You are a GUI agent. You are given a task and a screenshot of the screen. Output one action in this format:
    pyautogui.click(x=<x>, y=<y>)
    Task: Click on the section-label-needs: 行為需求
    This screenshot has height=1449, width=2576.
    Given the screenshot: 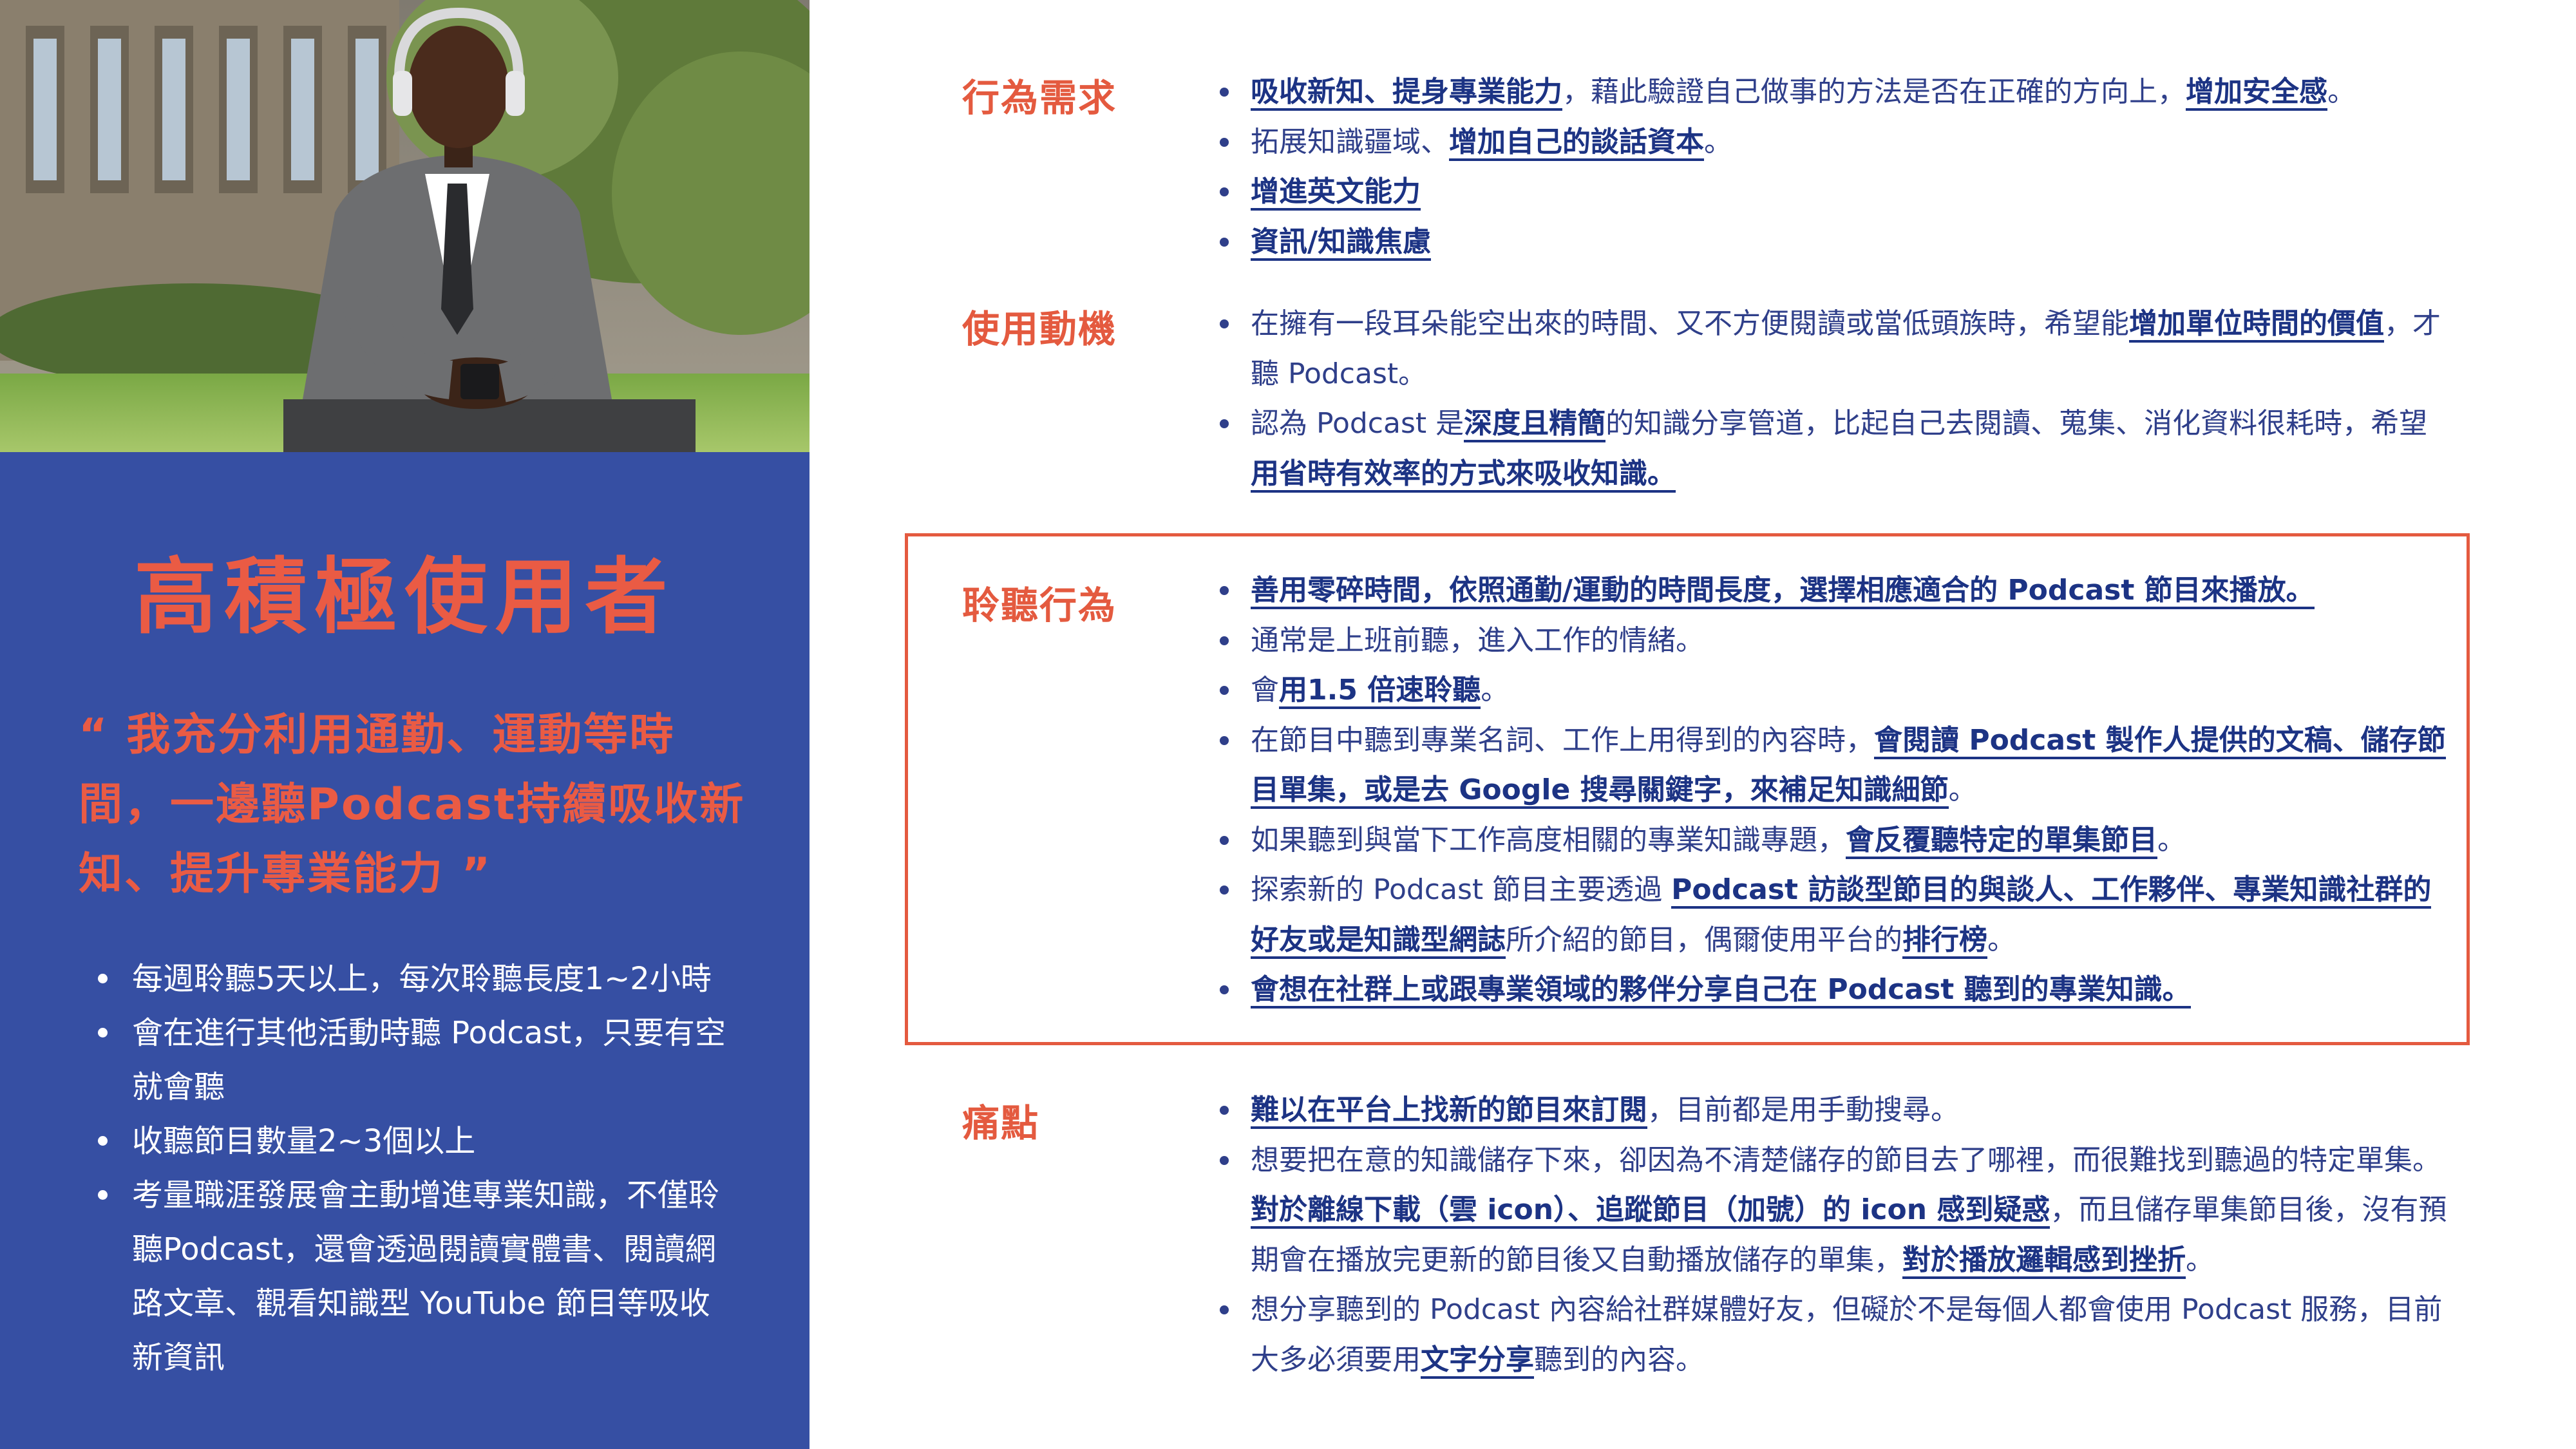 What is the action you would take?
    pyautogui.click(x=1039, y=98)
    